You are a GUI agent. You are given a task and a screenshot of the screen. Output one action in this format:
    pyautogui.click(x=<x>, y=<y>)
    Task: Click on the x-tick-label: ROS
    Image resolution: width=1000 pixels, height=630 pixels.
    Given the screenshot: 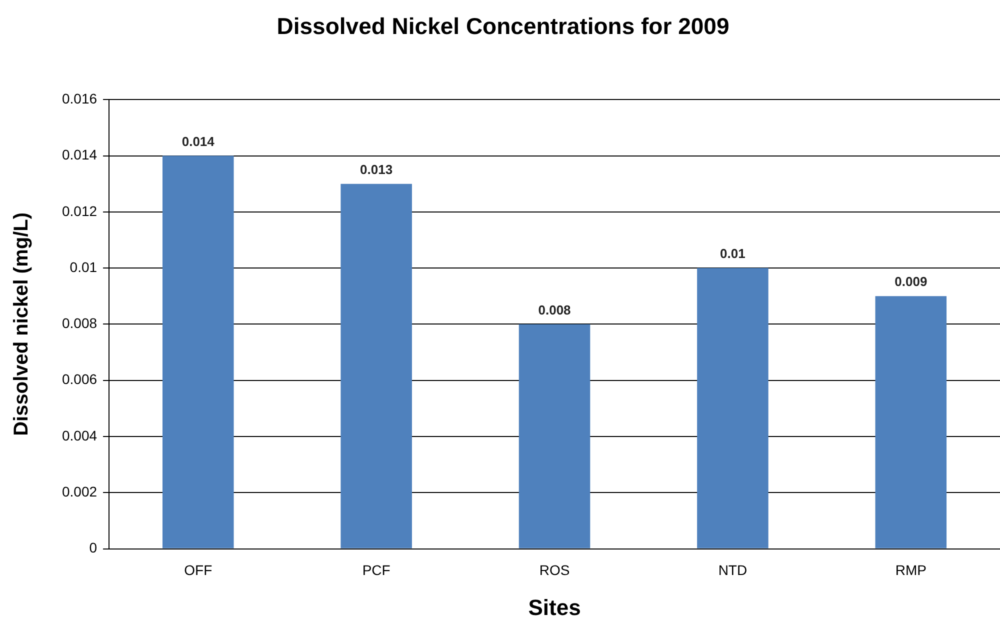 What is the action you would take?
    pyautogui.click(x=554, y=570)
    